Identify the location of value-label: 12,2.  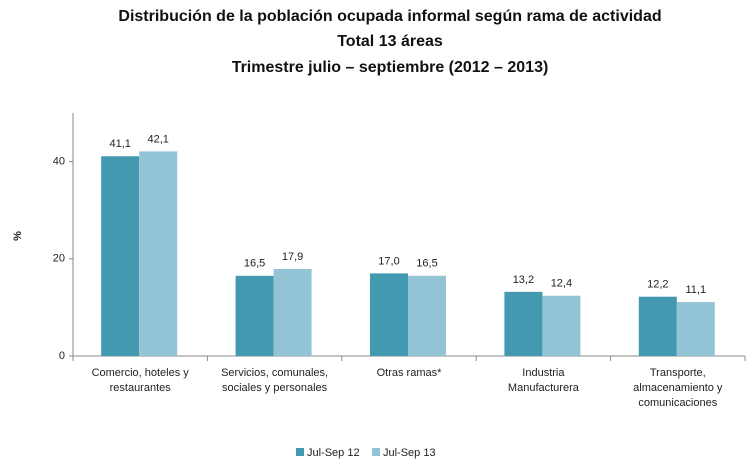
(657, 285).